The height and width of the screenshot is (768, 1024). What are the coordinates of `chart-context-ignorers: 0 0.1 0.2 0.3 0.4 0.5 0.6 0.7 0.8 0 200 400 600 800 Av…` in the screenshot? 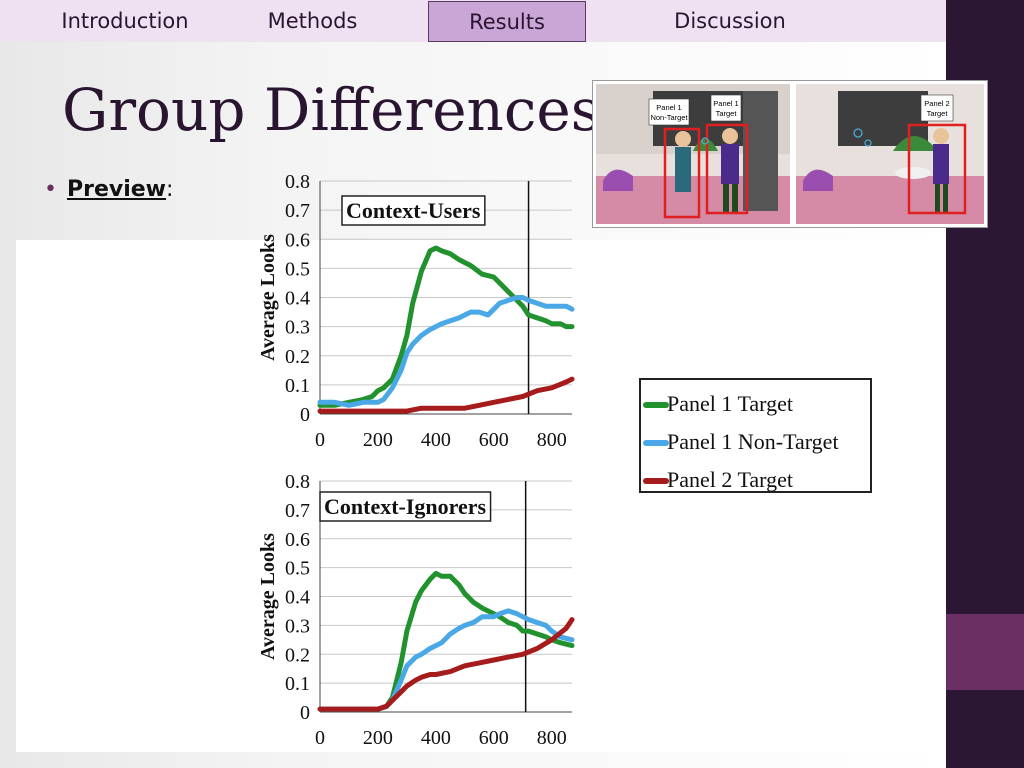 It's located at (411, 609).